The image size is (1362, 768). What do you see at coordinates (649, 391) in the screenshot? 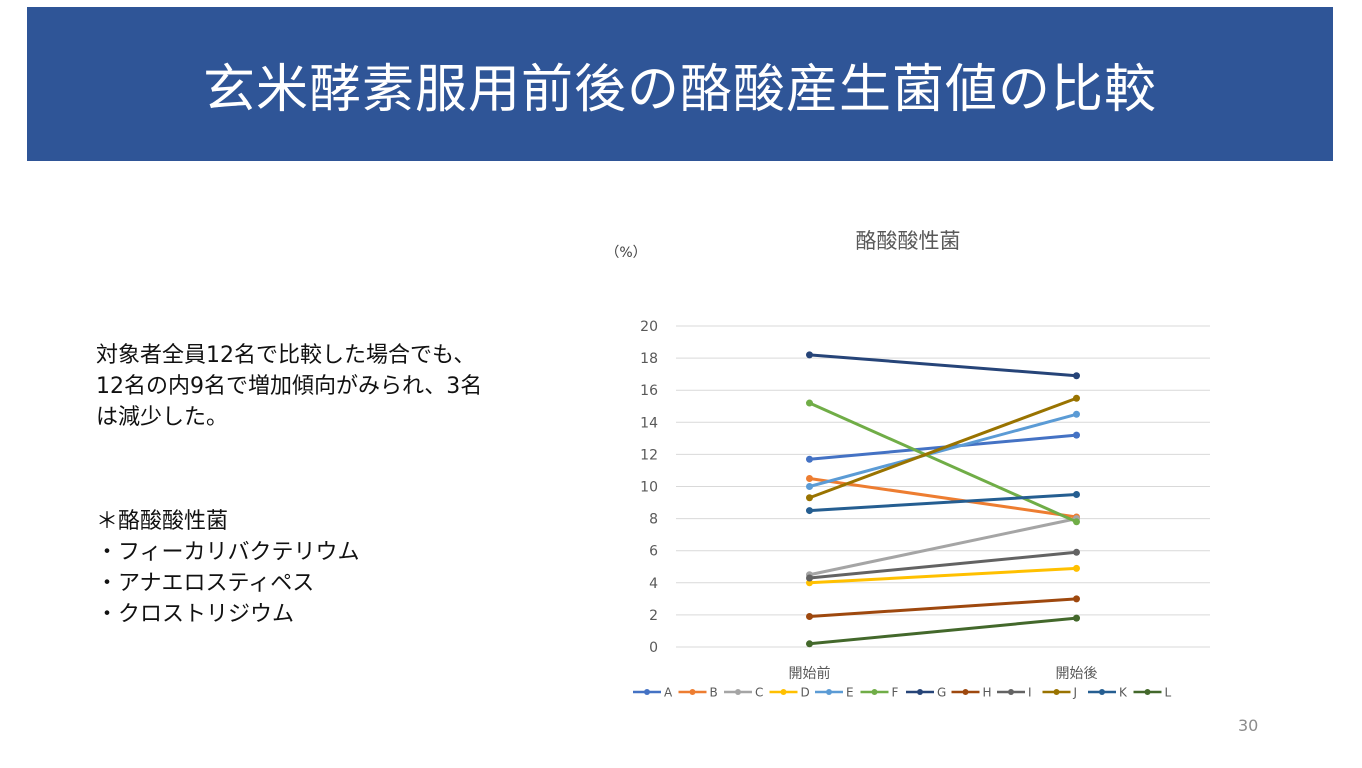
I see `y-tick-label: 16` at bounding box center [649, 391].